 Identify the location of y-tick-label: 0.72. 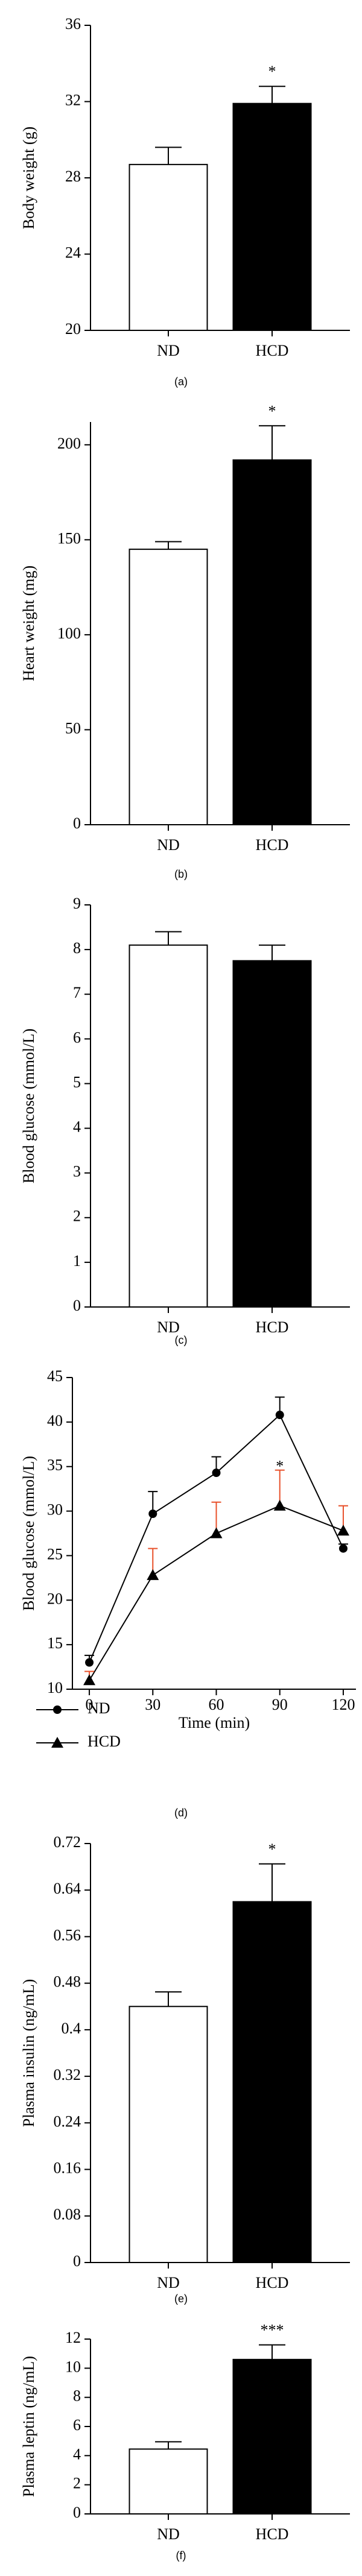
(68, 1842).